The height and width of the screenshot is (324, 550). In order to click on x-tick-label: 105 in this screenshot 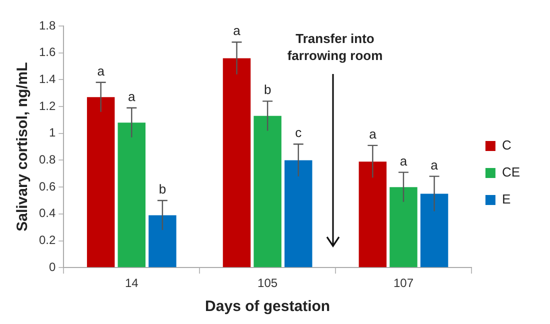, I will do `click(268, 283)`.